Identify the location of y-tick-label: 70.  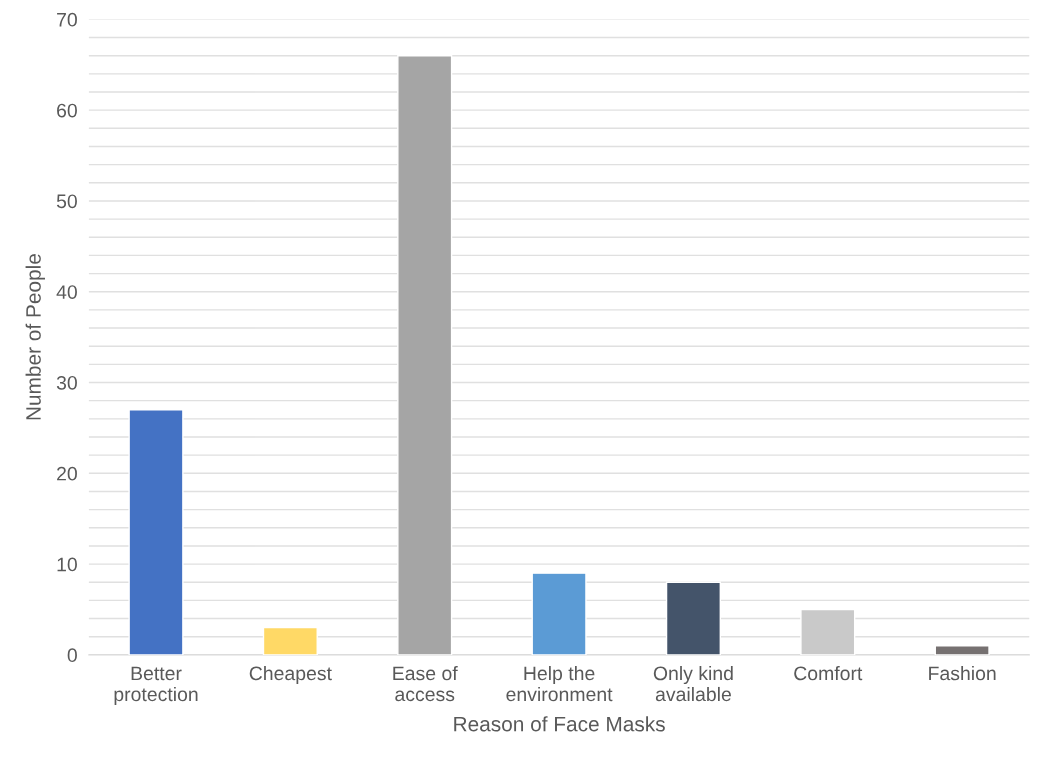
(67, 19).